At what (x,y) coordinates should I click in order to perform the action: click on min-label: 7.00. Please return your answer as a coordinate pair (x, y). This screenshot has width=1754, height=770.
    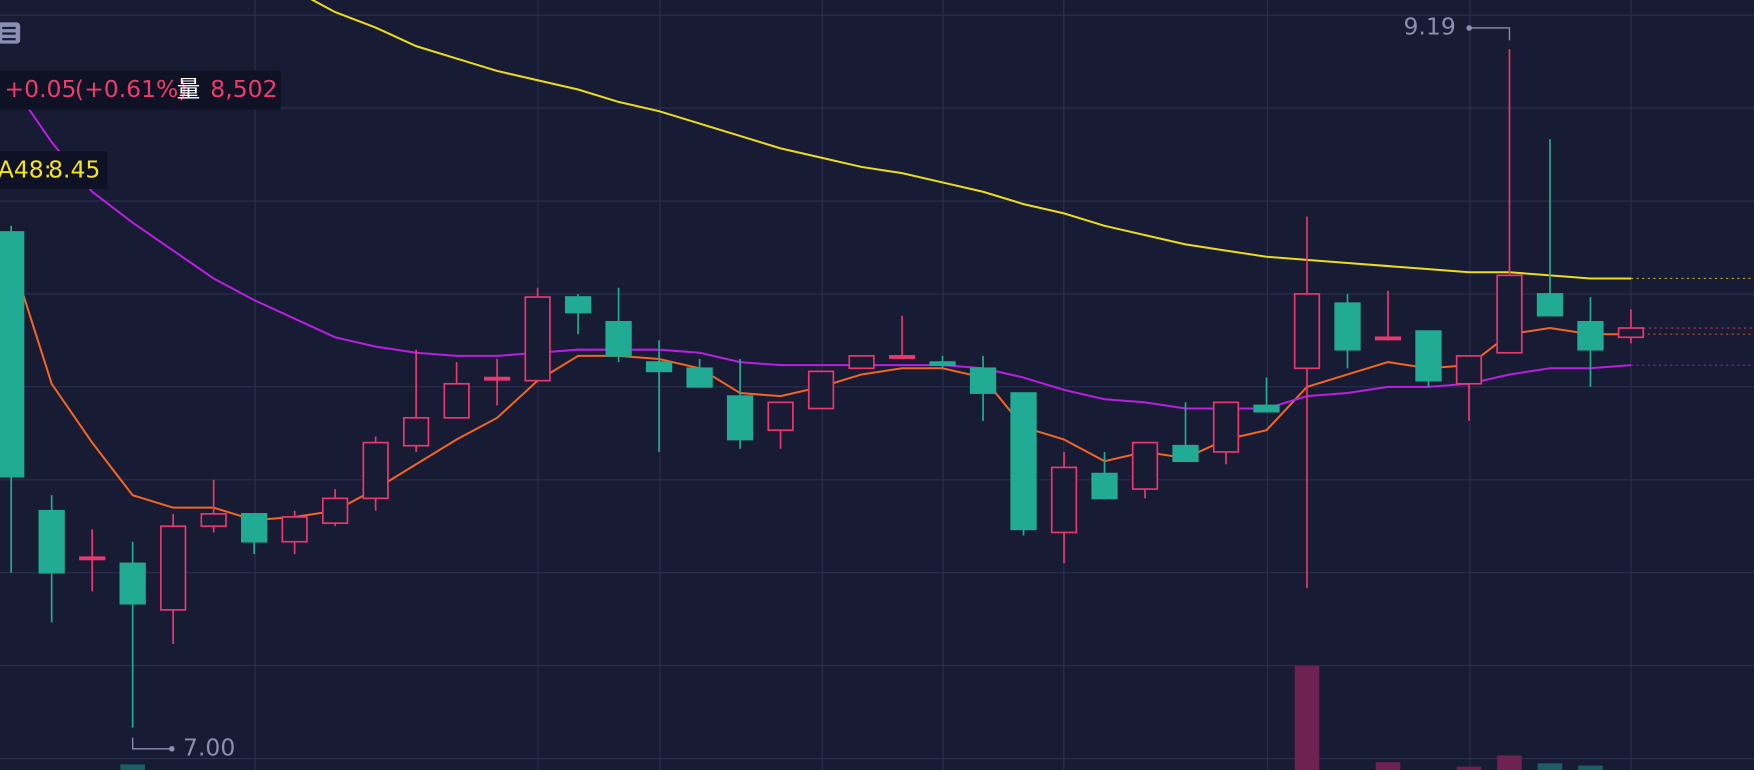
    Looking at the image, I should click on (209, 747).